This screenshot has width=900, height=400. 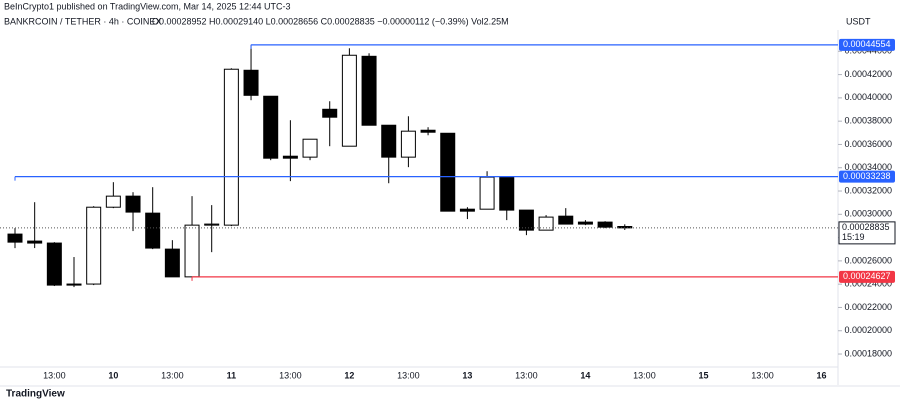 What do you see at coordinates (703, 375) in the screenshot?
I see `x-tick-label: 15` at bounding box center [703, 375].